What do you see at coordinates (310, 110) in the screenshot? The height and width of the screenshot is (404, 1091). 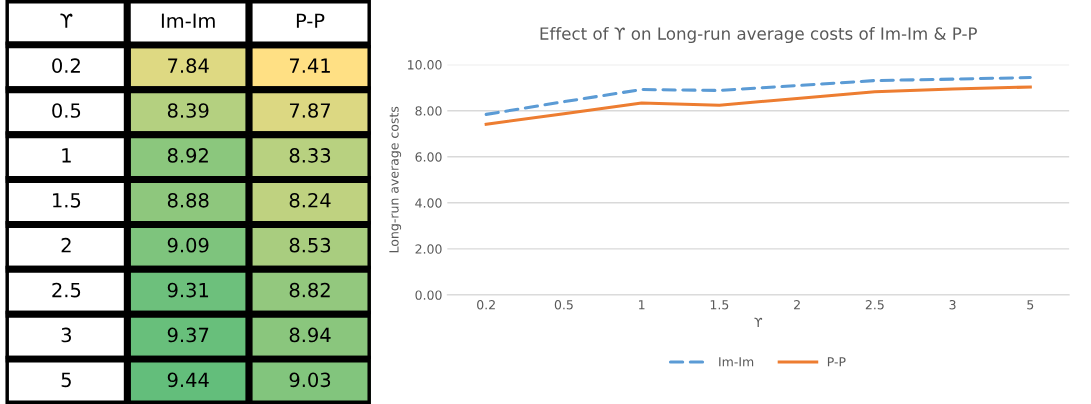 I see `data-label: 7.87` at bounding box center [310, 110].